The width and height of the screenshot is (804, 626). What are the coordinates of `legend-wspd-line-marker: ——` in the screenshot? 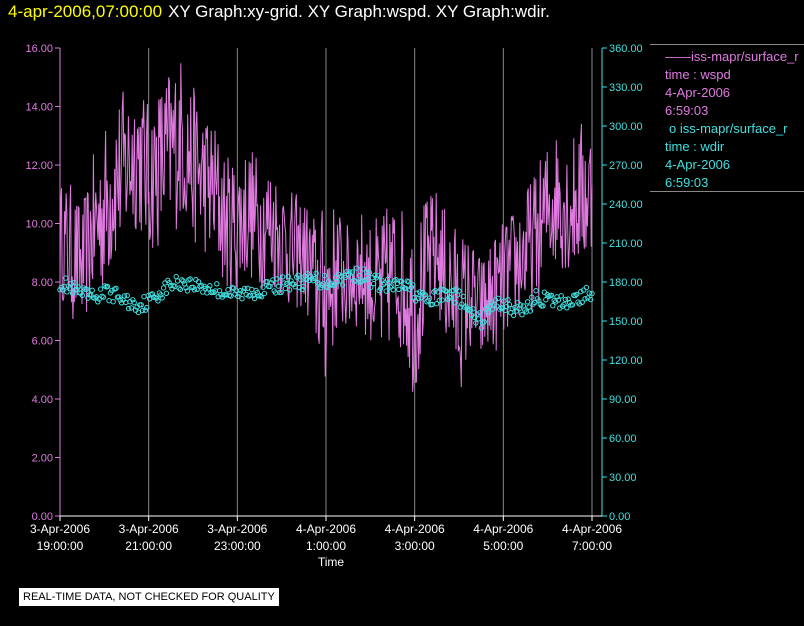 It's located at (678, 56).